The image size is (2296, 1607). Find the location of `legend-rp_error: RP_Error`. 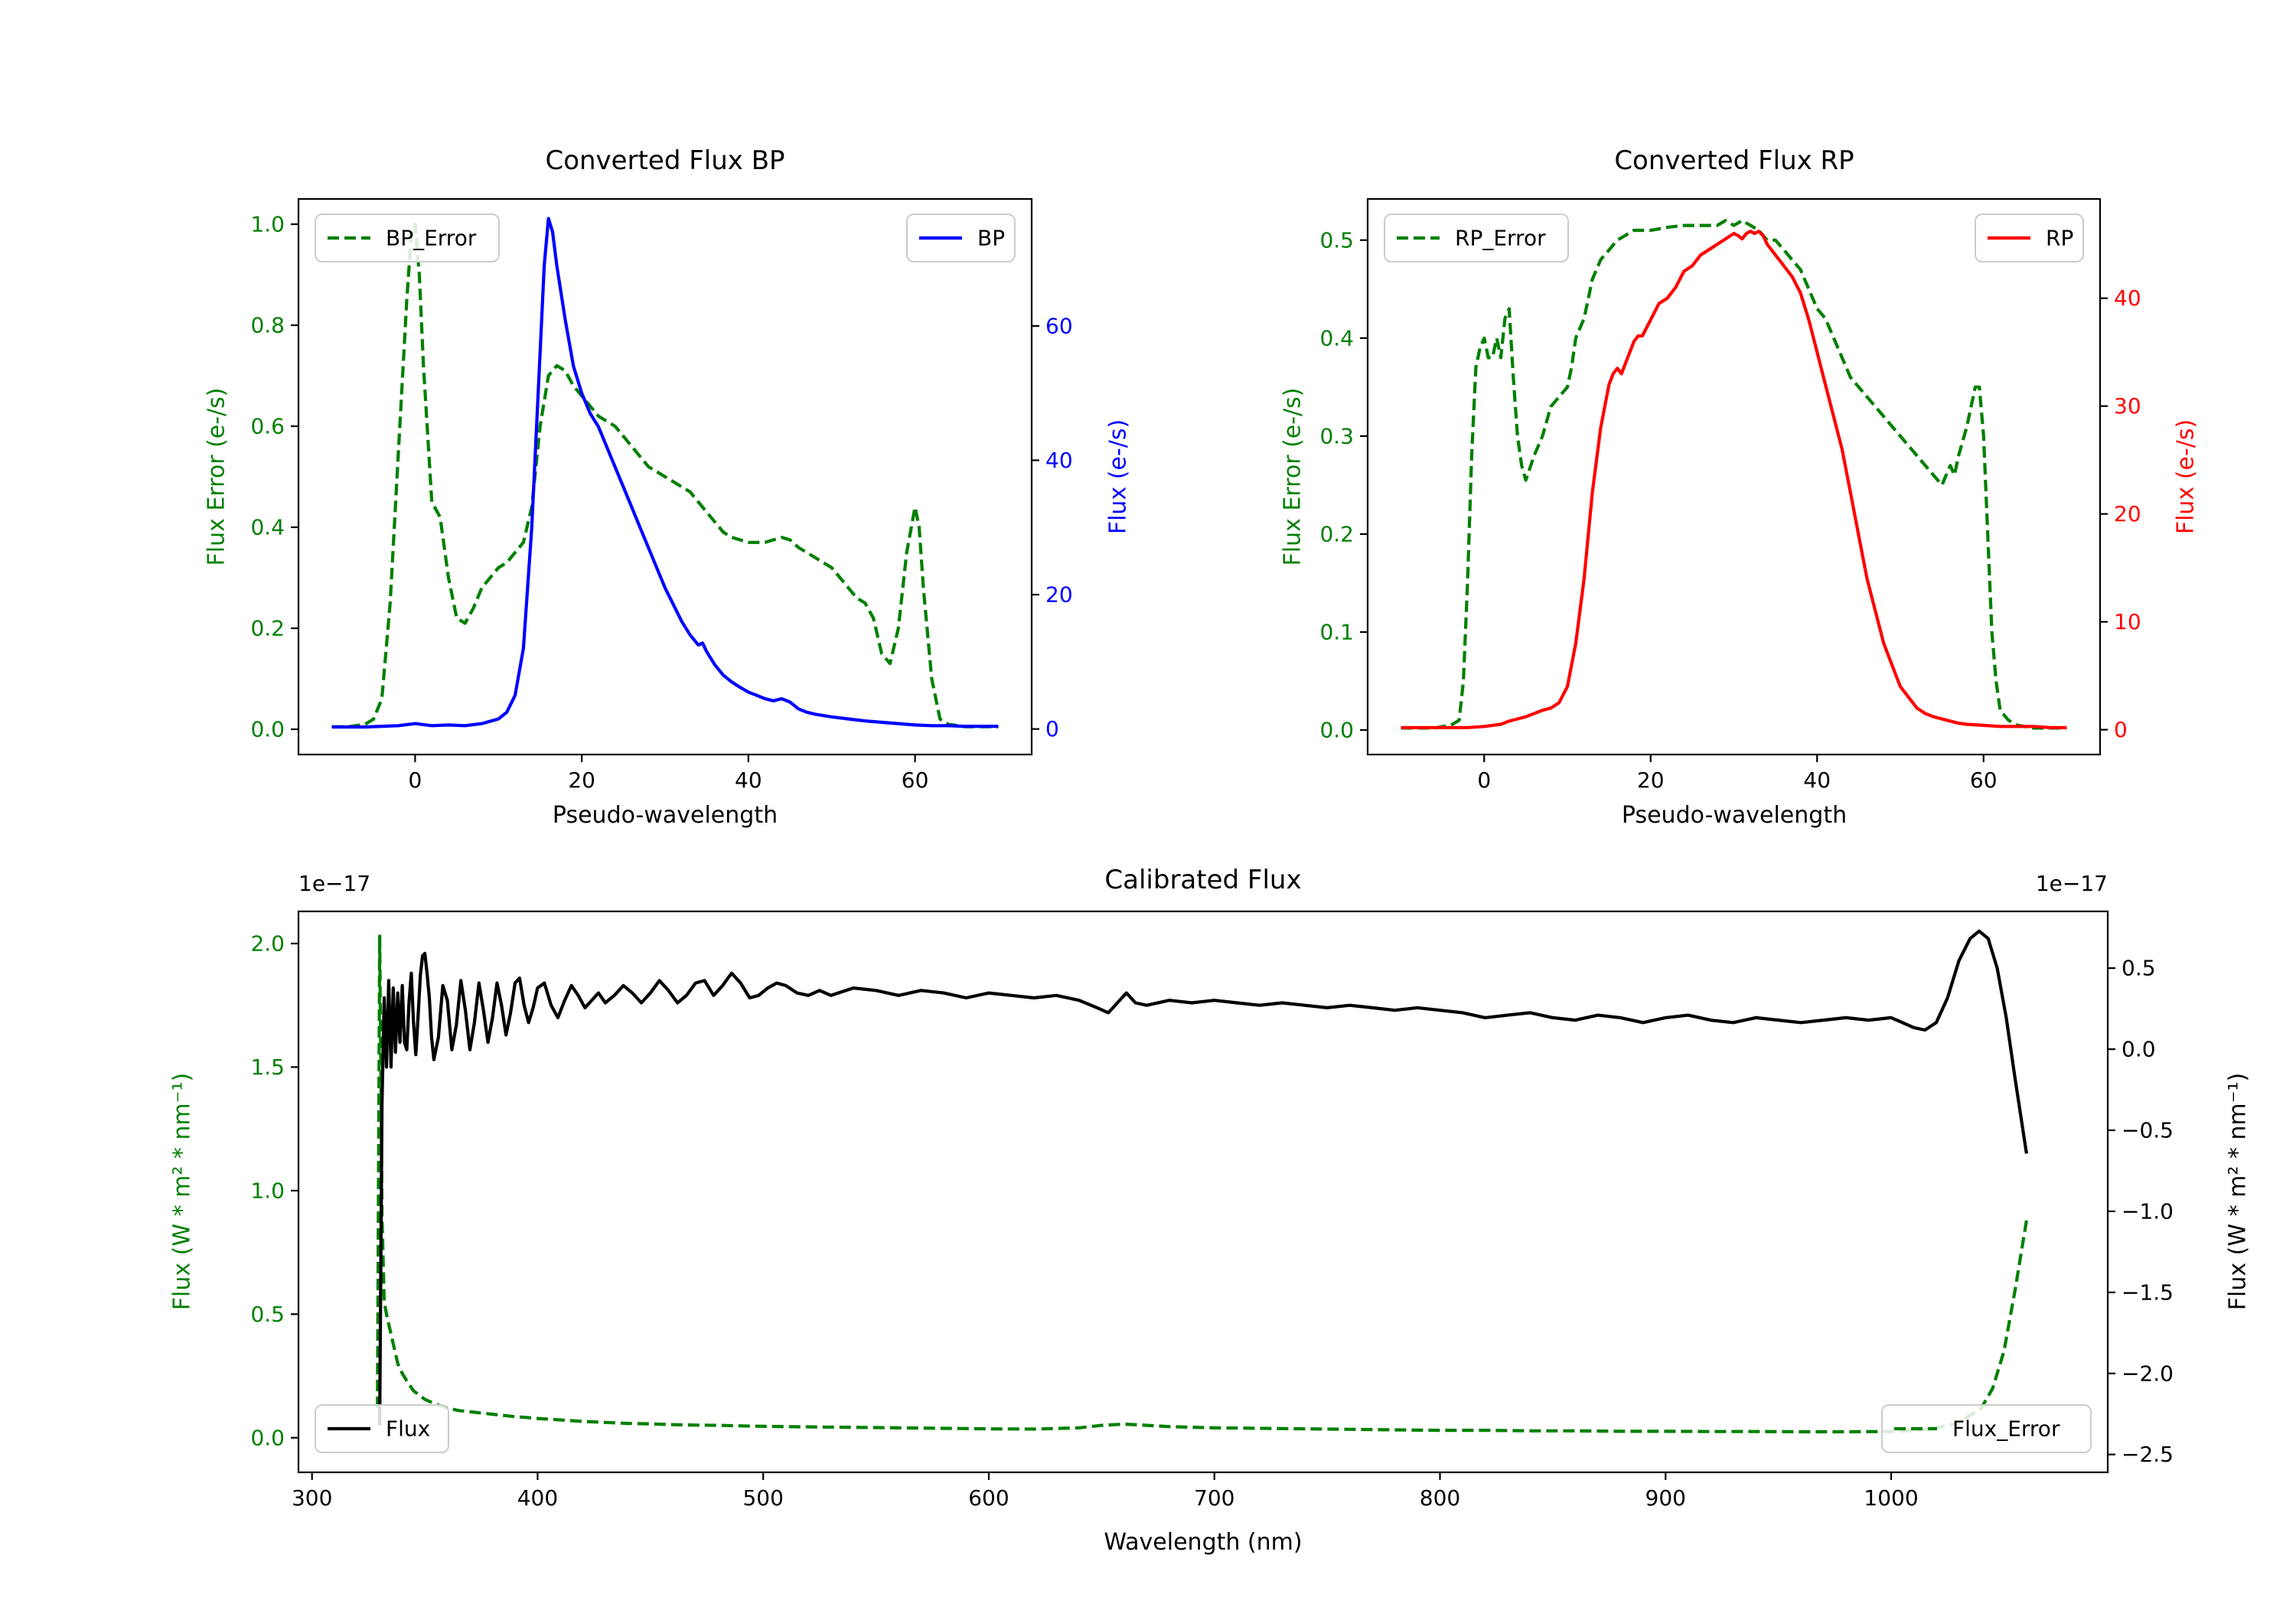

legend-rp_error: RP_Error is located at coordinates (1476, 238).